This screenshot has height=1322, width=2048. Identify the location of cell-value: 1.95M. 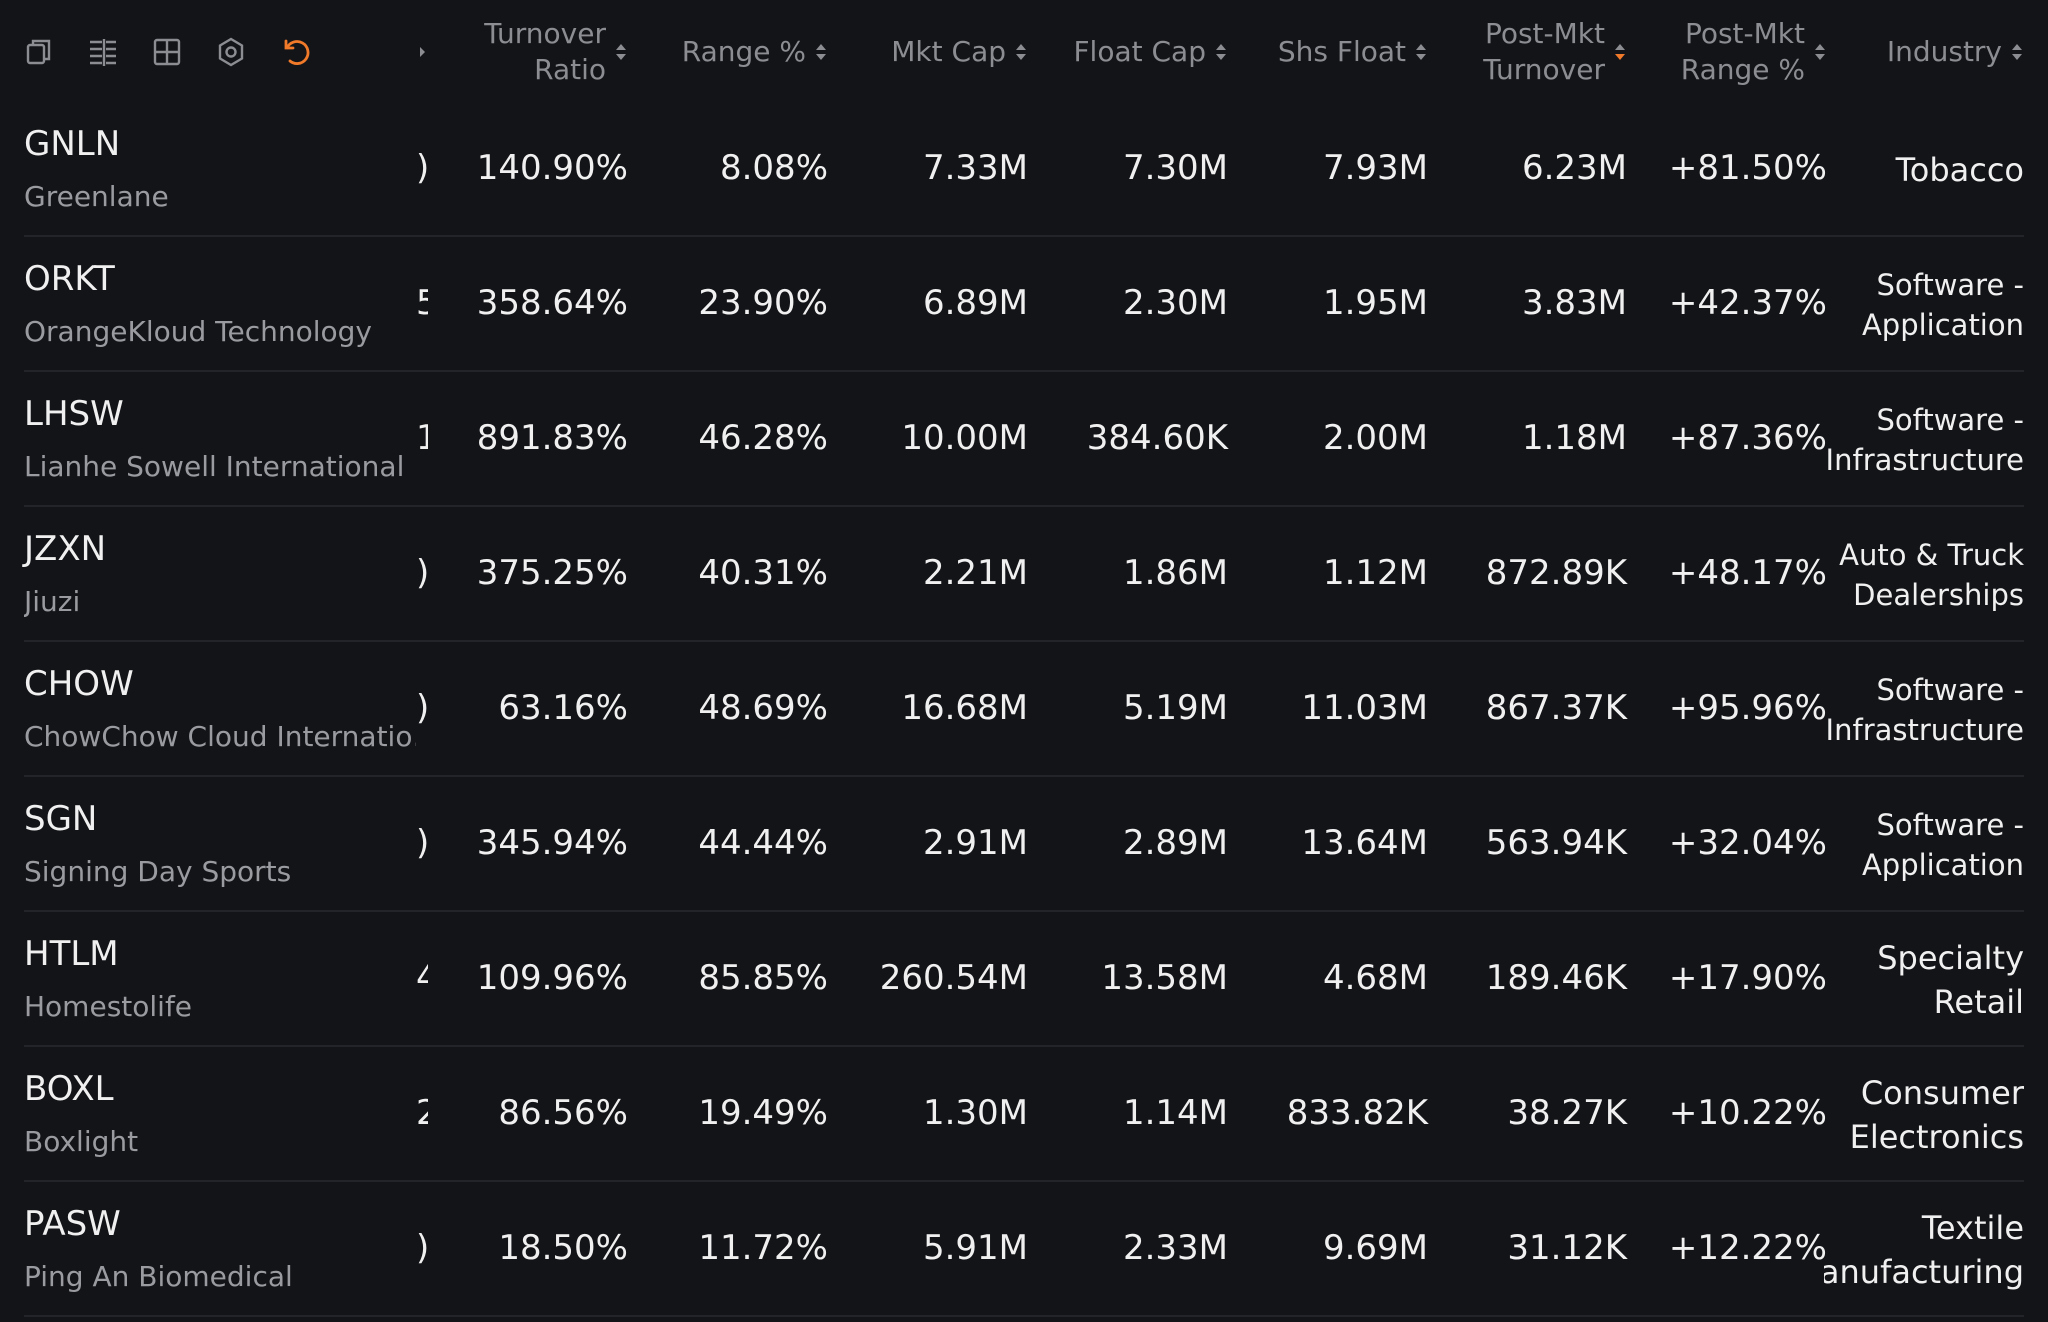
(1375, 303).